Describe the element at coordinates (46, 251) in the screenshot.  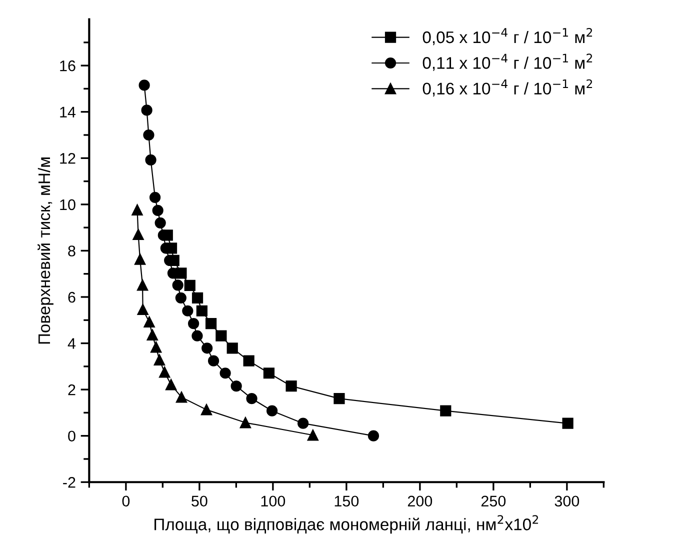
I see `y-axis-title: Поверхневий тиск, мН/м` at that location.